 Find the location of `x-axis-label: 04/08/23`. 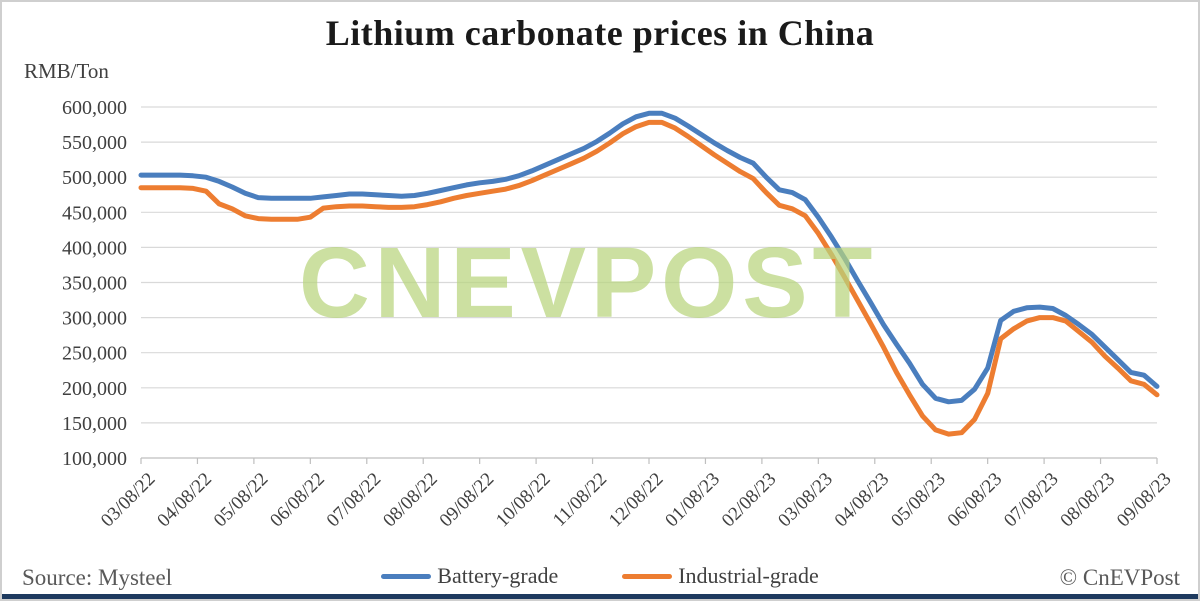

x-axis-label: 04/08/23 is located at coordinates (862, 500).